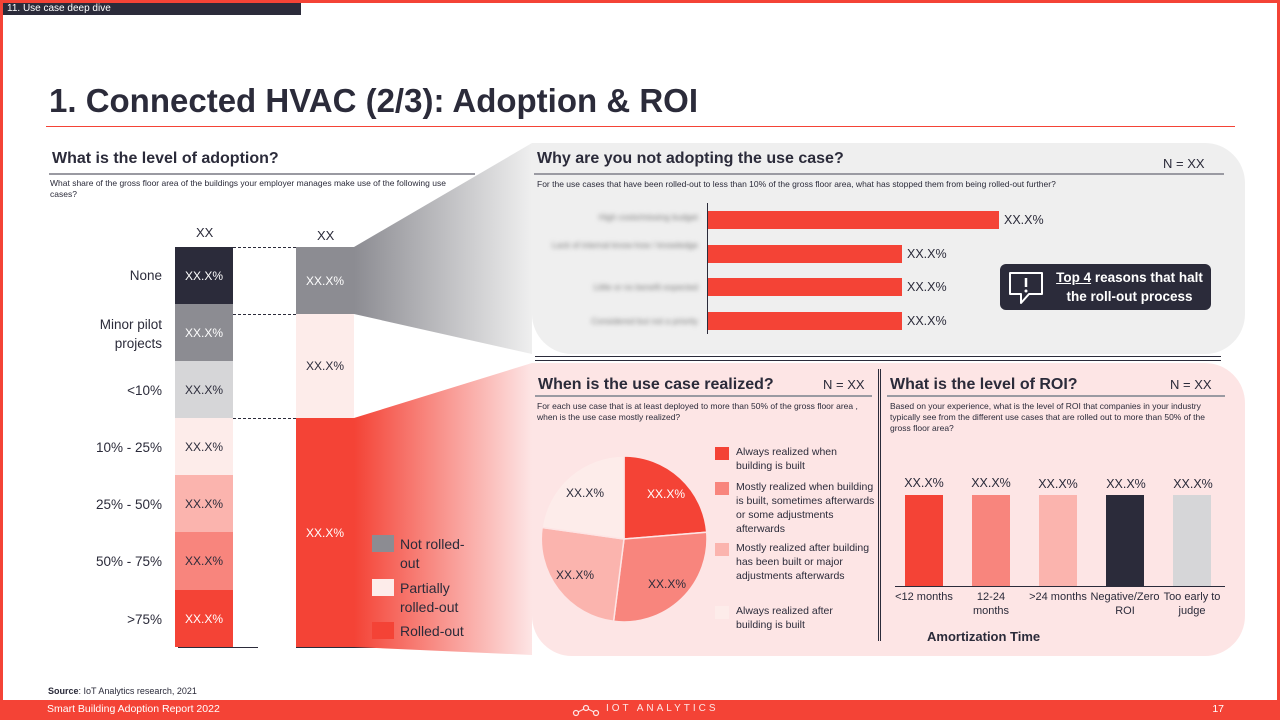 Image resolution: width=1280 pixels, height=720 pixels. I want to click on realized-pie-chart, so click(624, 539).